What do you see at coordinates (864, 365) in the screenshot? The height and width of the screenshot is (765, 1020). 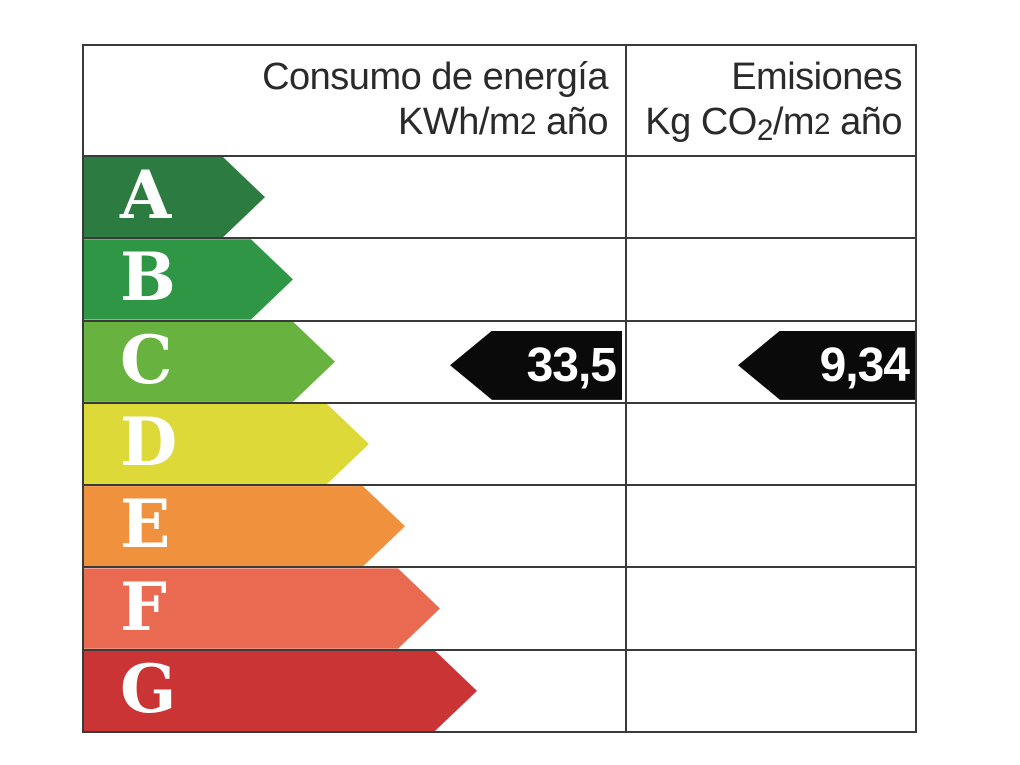 I see `emissions-value: 9,34` at bounding box center [864, 365].